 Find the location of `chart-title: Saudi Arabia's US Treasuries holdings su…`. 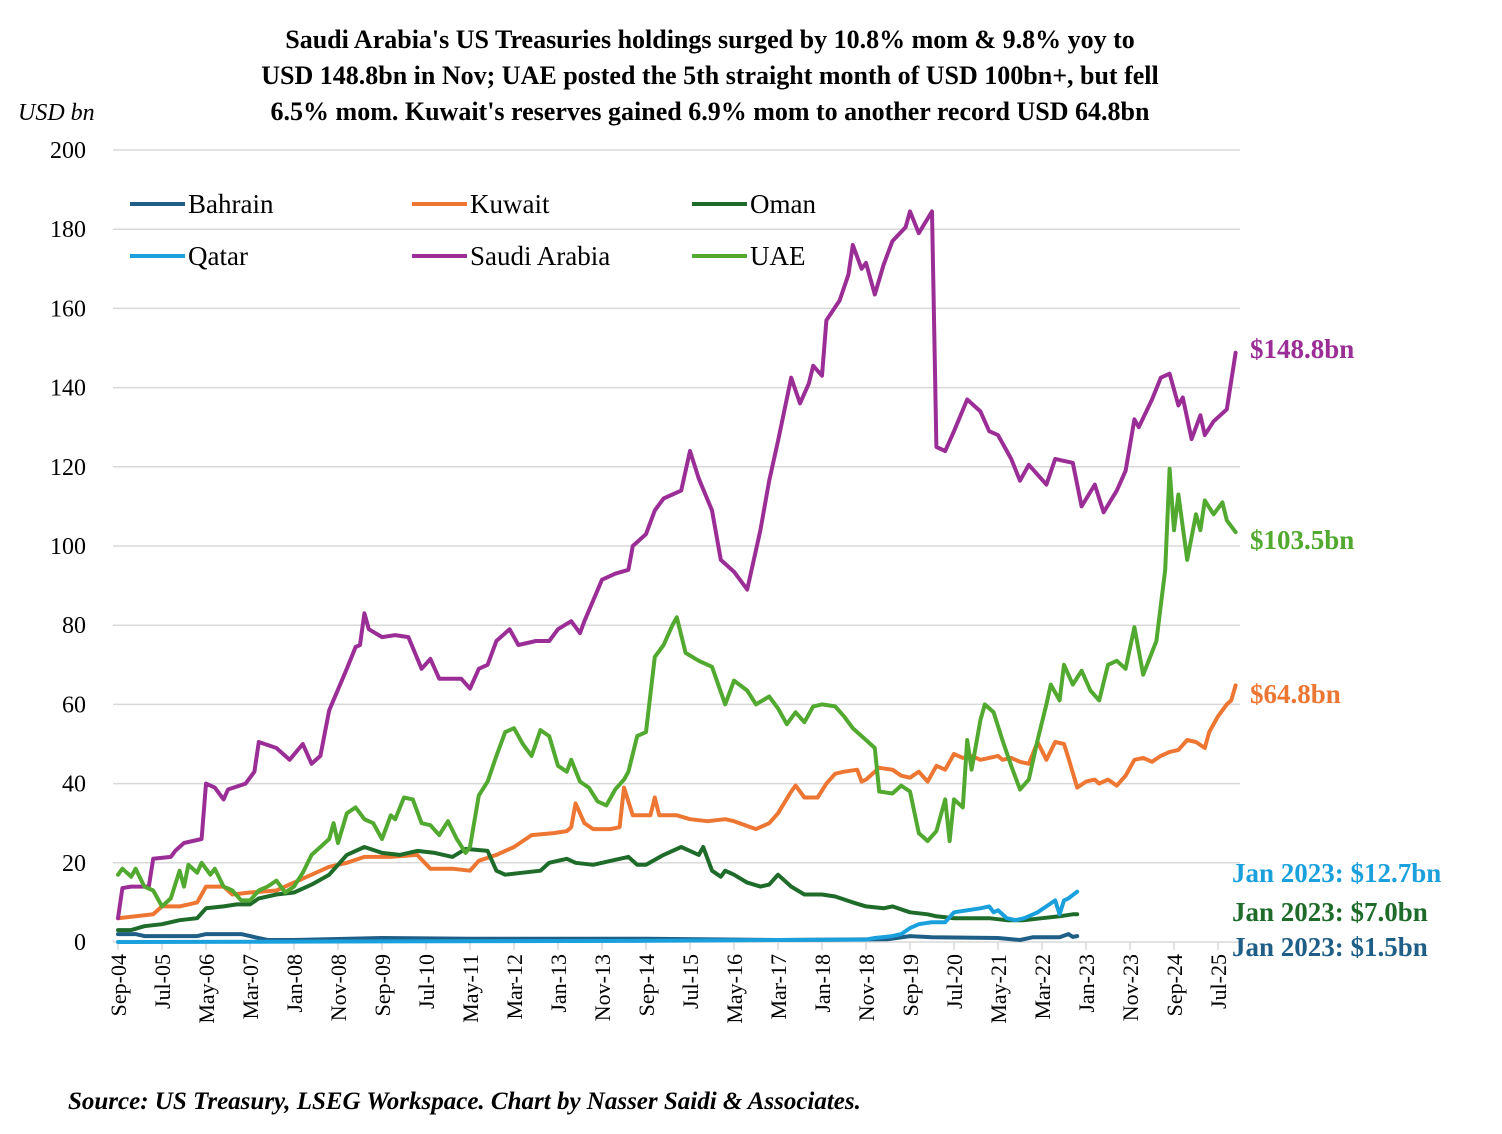

chart-title: Saudi Arabia's US Treasuries holdings su… is located at coordinates (710, 76).